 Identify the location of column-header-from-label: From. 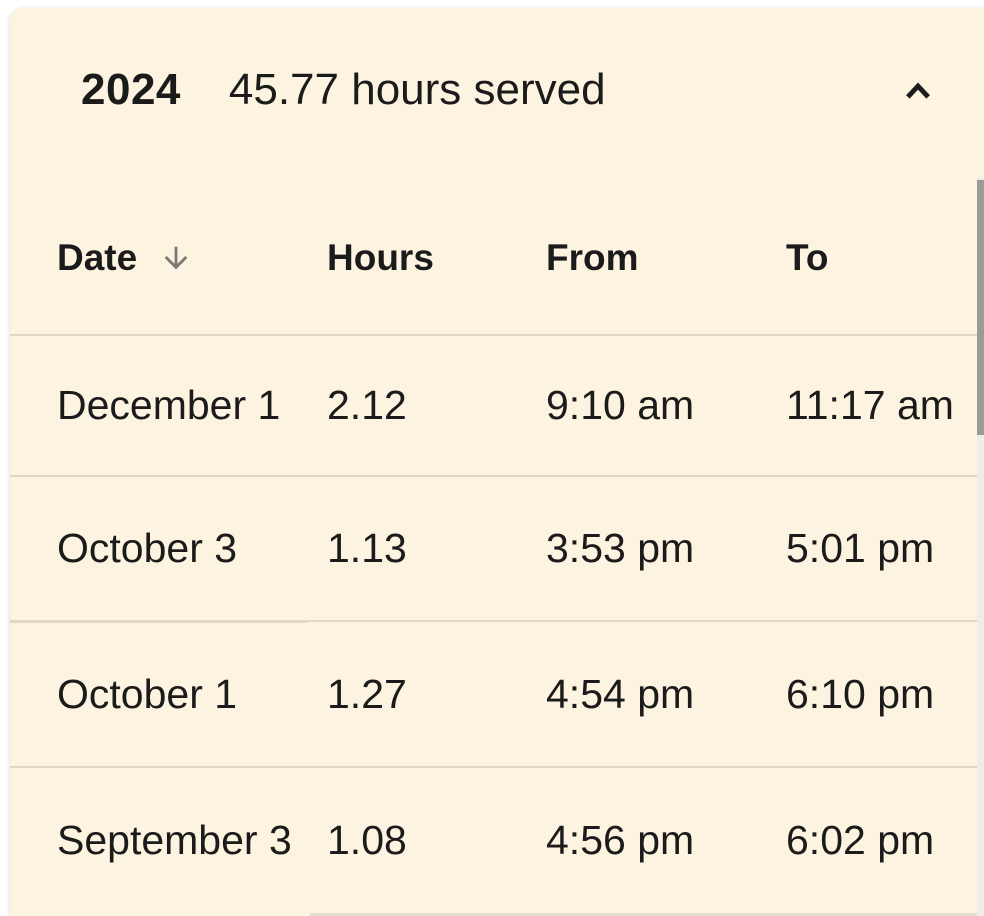
(592, 257).